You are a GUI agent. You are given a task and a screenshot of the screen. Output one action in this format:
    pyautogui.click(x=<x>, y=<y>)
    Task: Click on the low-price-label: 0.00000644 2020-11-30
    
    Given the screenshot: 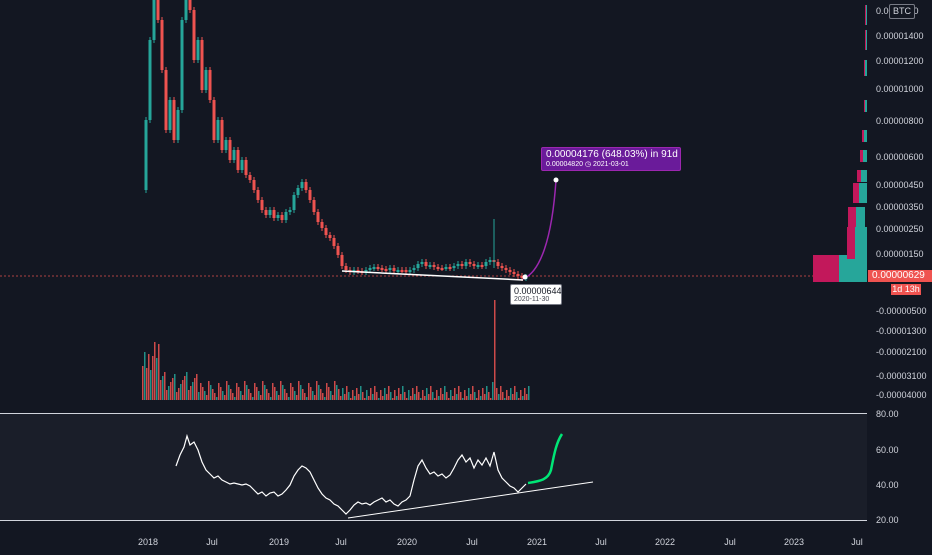 What is the action you would take?
    pyautogui.click(x=536, y=294)
    